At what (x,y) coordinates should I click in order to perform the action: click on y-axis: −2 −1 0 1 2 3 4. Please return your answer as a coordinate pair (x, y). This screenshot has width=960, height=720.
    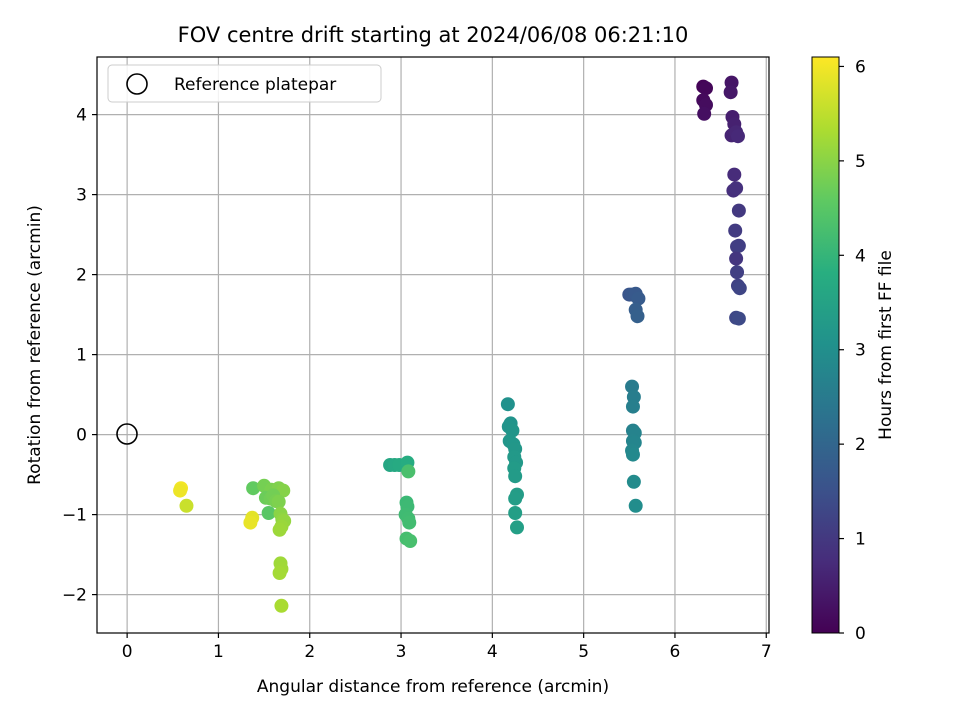
    Looking at the image, I should click on (79, 356).